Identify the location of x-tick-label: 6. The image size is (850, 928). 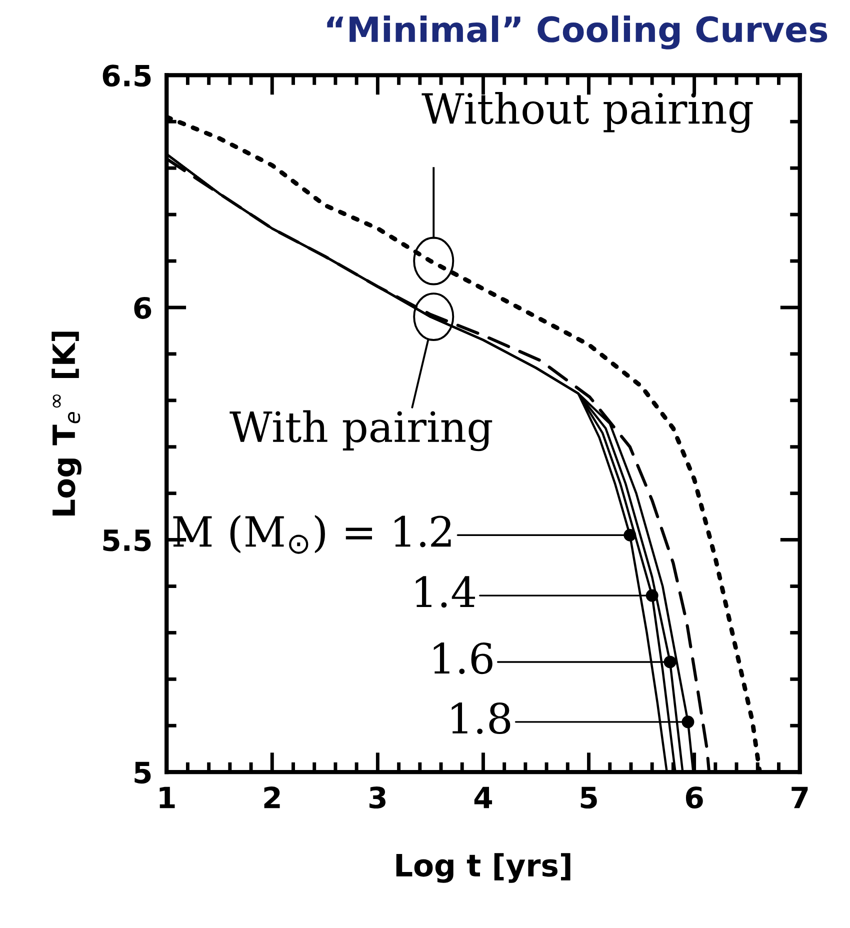
(694, 797).